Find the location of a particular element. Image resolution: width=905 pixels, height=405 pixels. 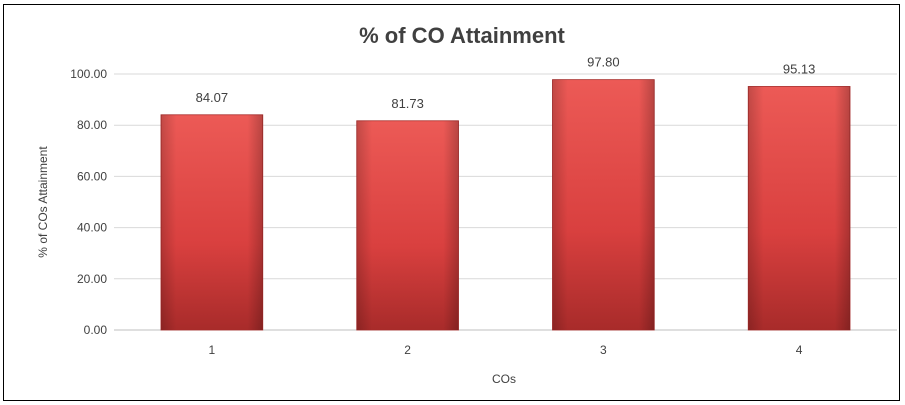

data-label: 84.07 is located at coordinates (212, 97).